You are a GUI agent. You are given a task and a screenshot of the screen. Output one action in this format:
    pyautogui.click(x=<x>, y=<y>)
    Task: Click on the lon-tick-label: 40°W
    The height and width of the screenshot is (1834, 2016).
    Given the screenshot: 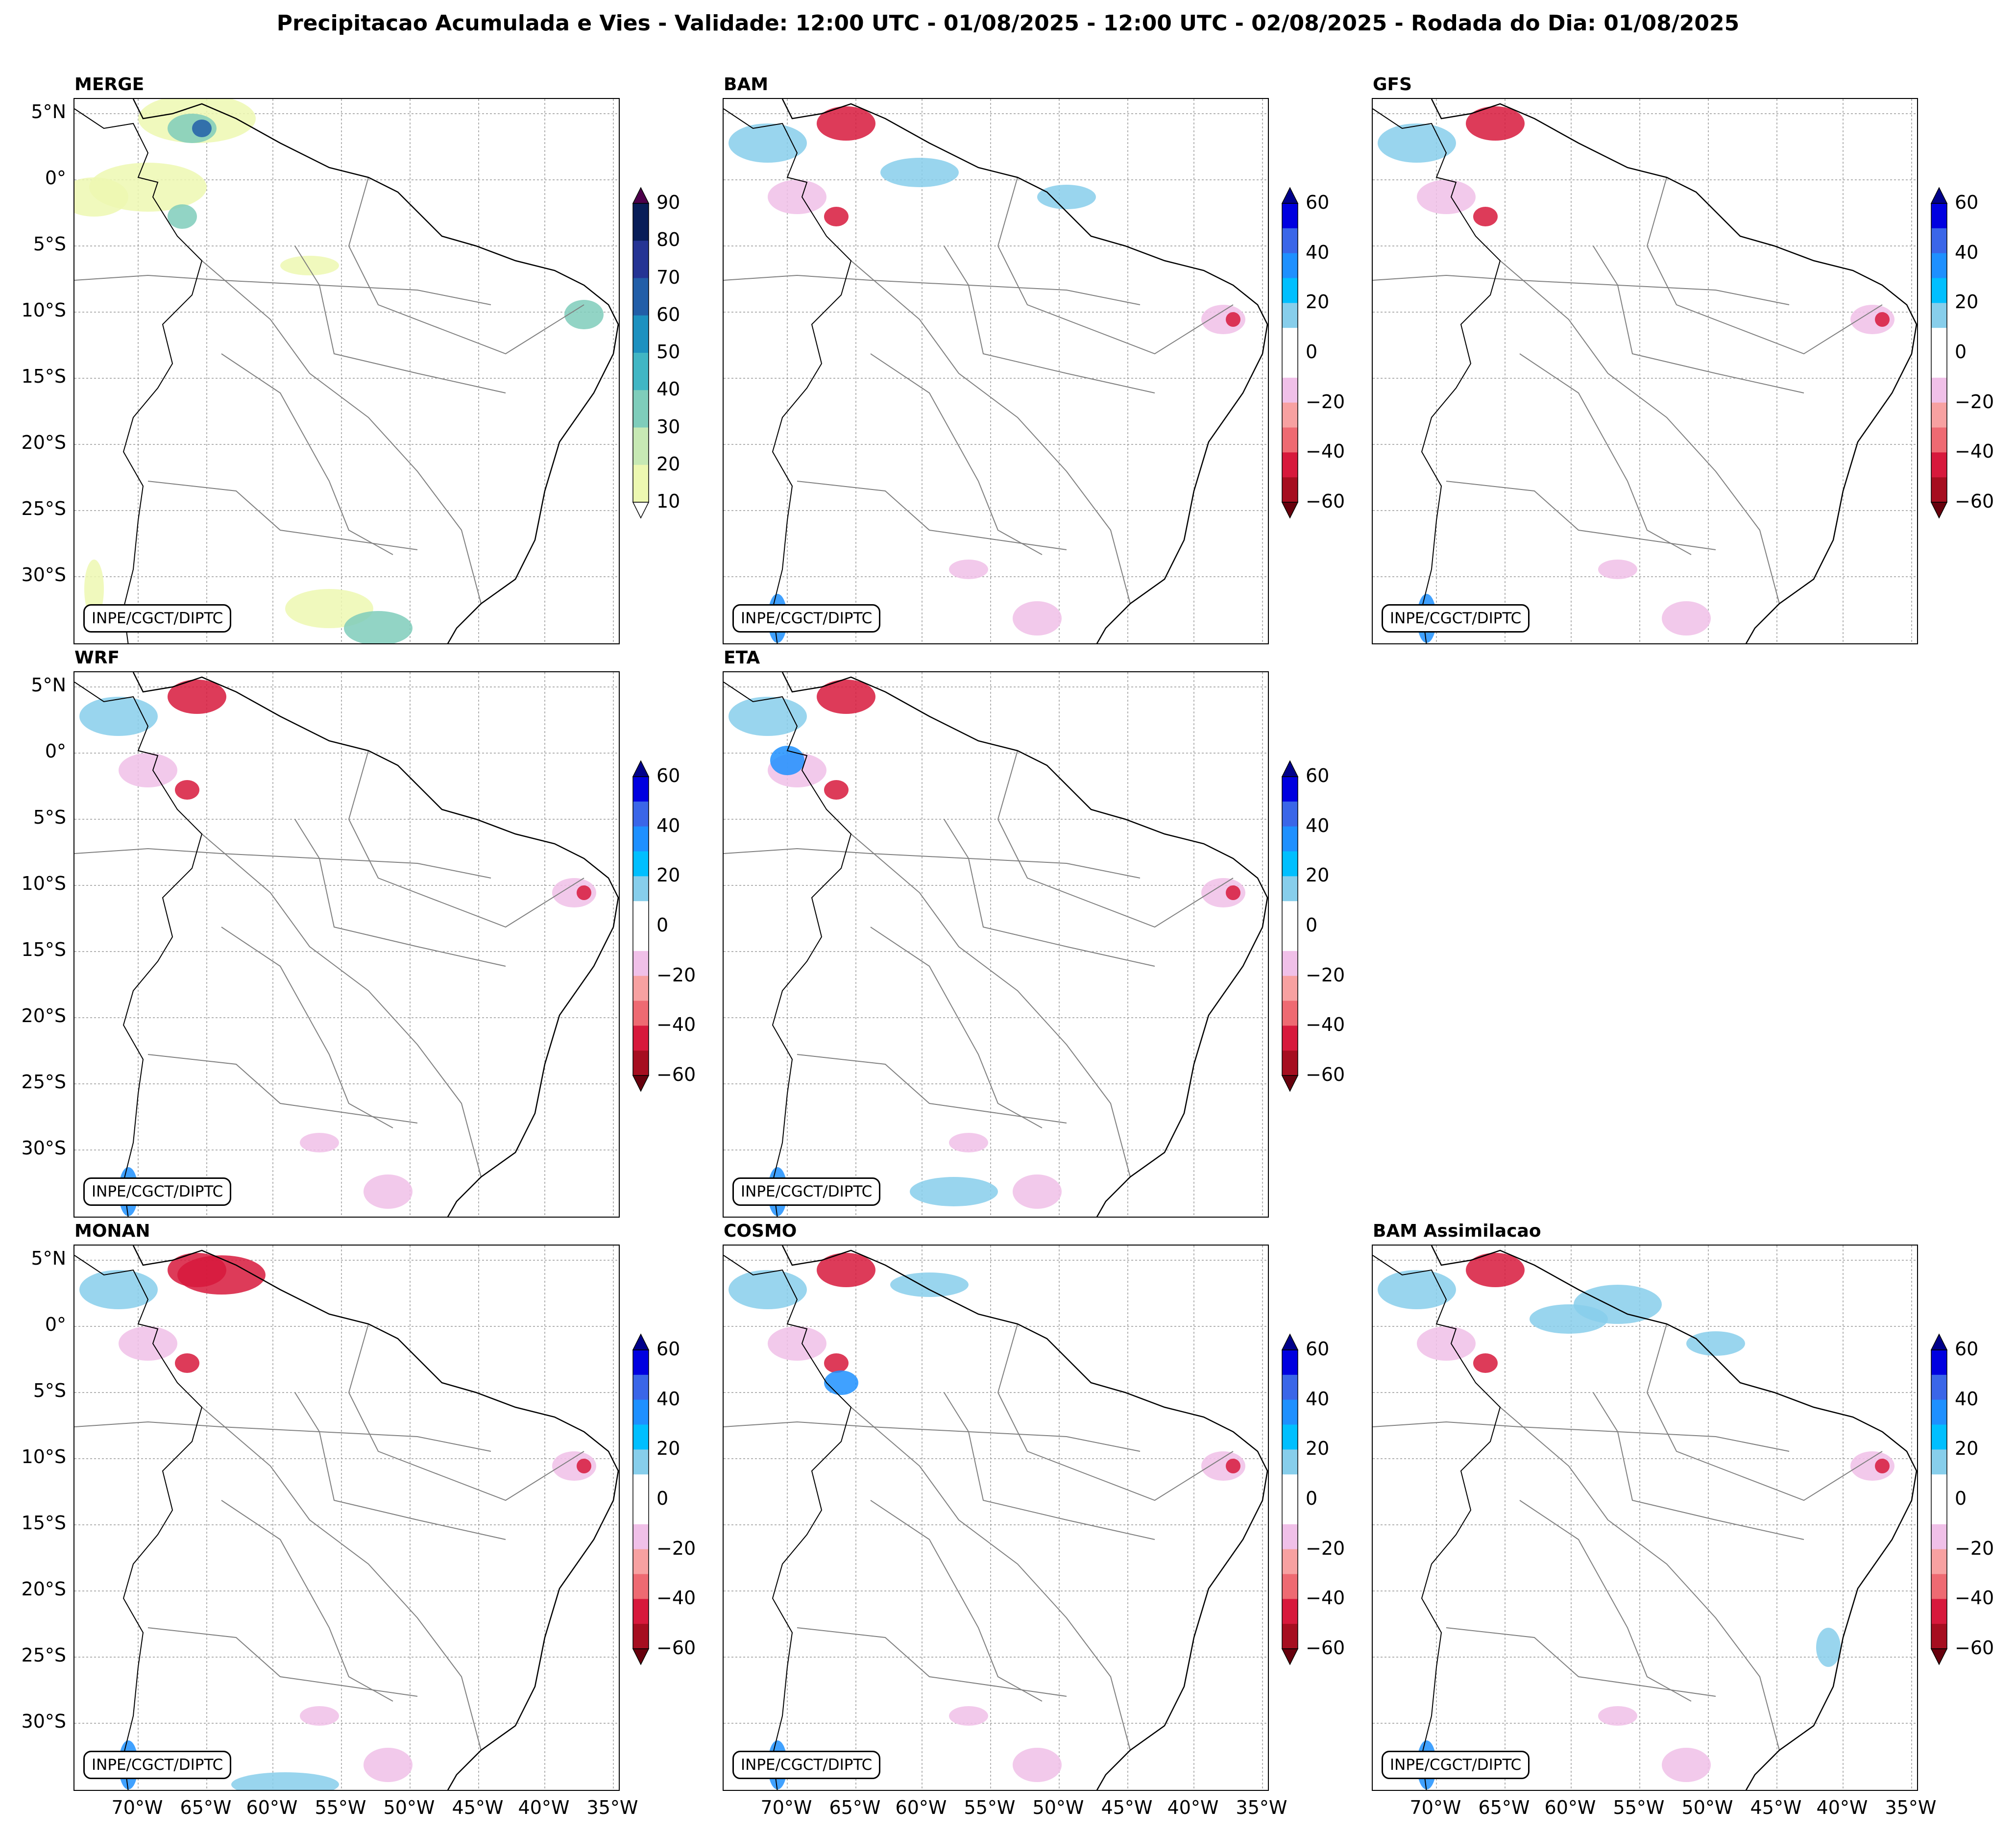 What is the action you would take?
    pyautogui.click(x=1842, y=1808)
    